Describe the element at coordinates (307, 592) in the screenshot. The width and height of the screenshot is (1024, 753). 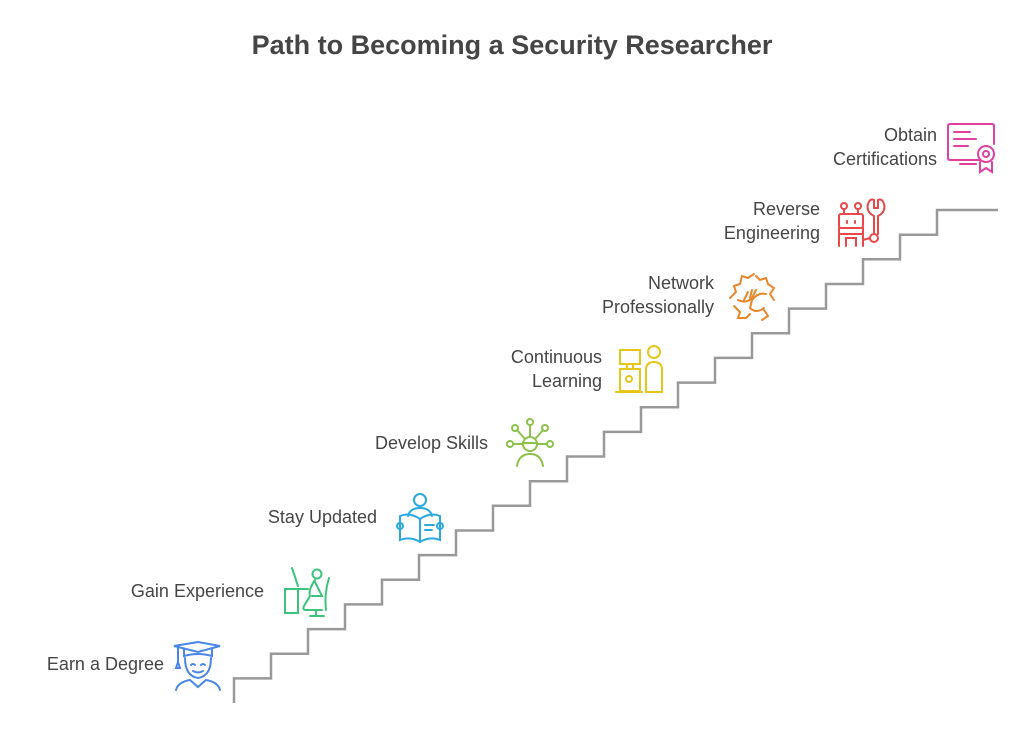
I see `person-at-desk-icon` at that location.